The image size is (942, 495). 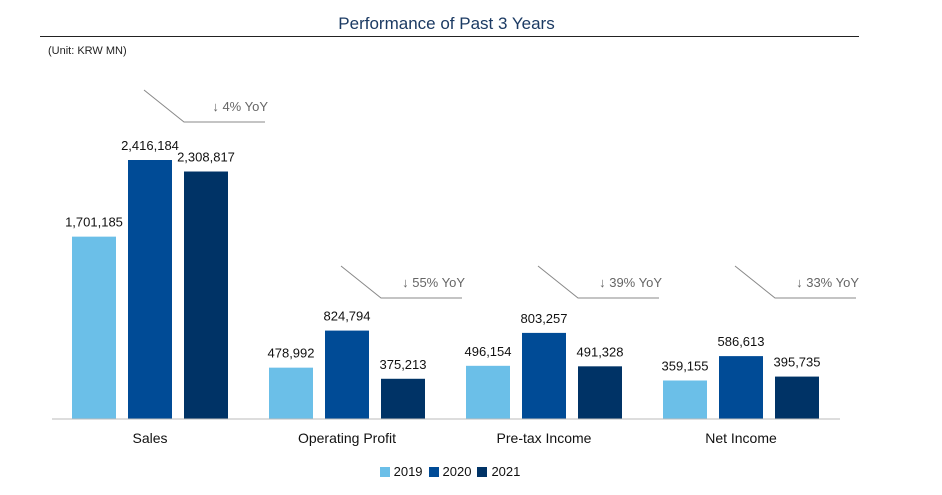 What do you see at coordinates (87, 51) in the screenshot?
I see `unit-note: (Unit: KRW MN)` at bounding box center [87, 51].